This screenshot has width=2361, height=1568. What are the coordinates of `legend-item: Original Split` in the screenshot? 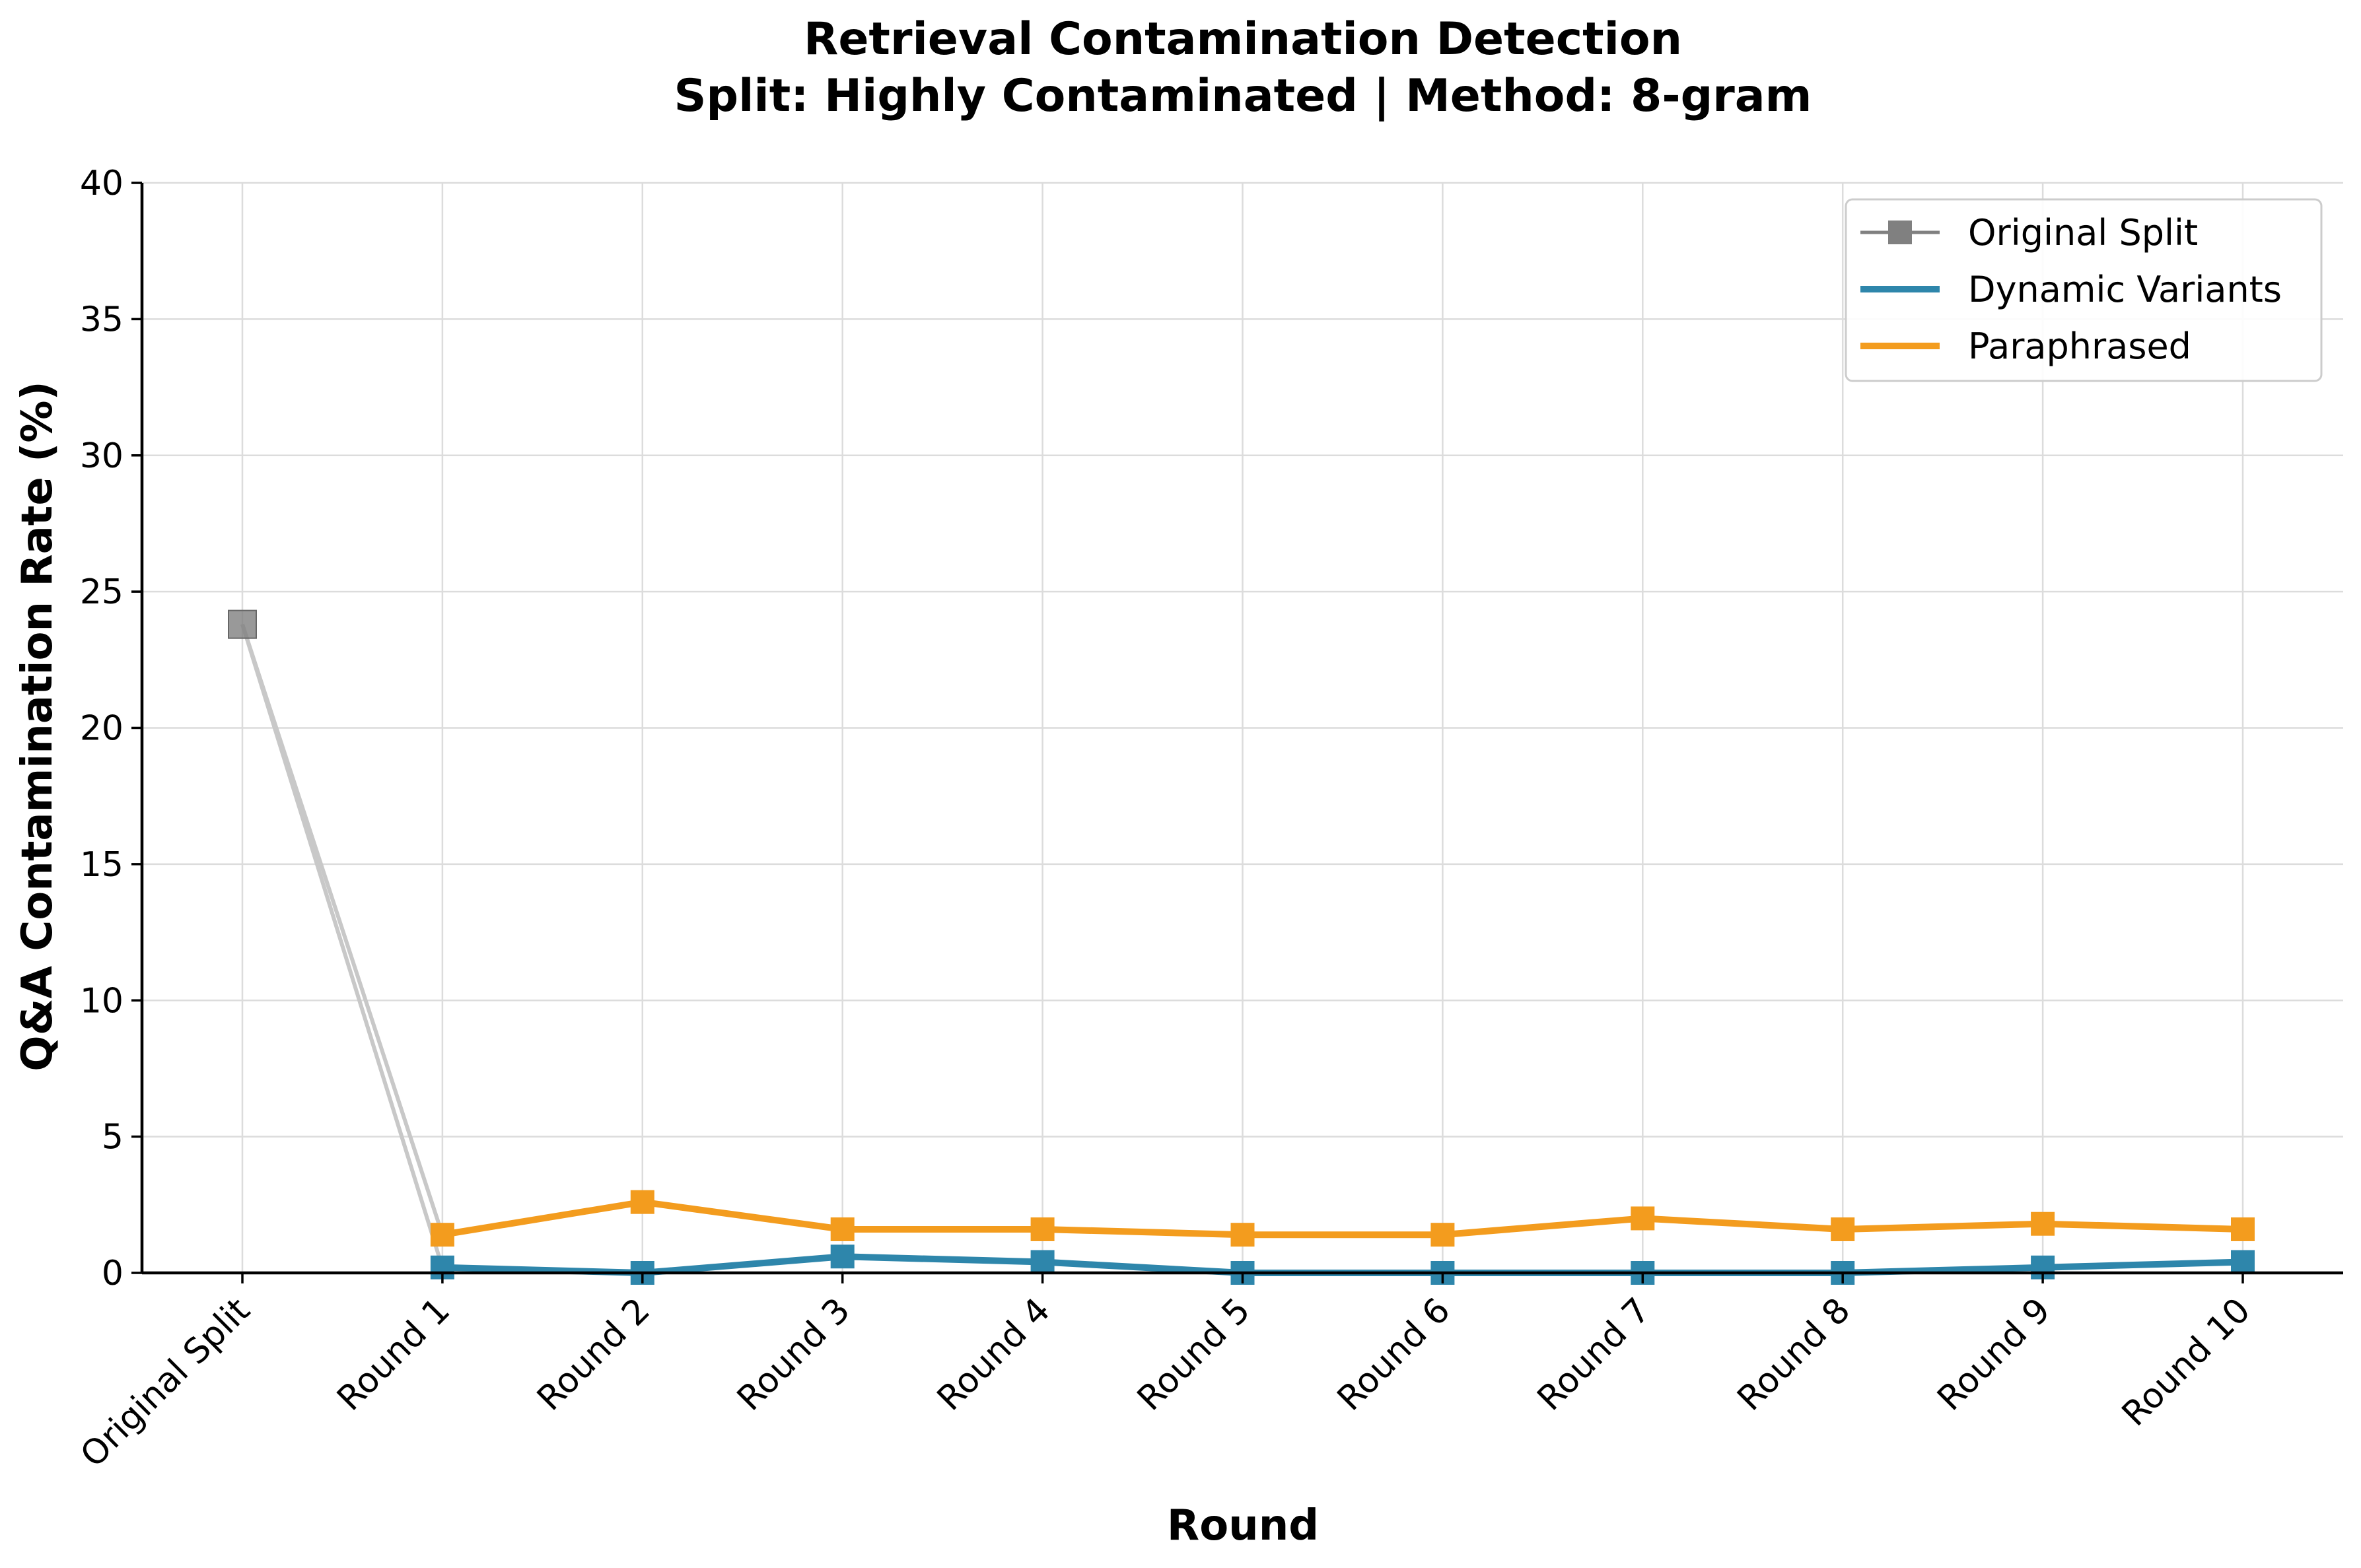 It's located at (2029, 233).